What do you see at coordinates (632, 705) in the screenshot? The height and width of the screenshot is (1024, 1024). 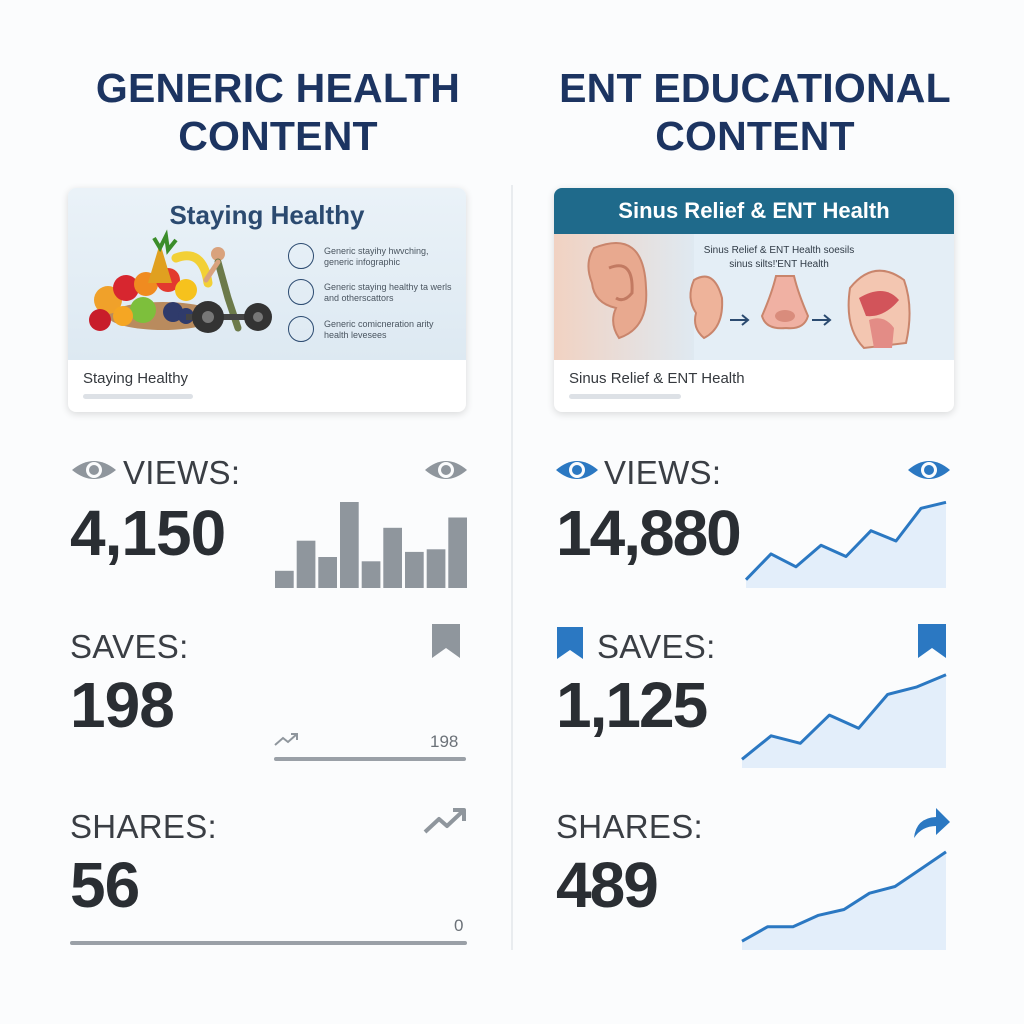 I see `saves-value: 1,125` at bounding box center [632, 705].